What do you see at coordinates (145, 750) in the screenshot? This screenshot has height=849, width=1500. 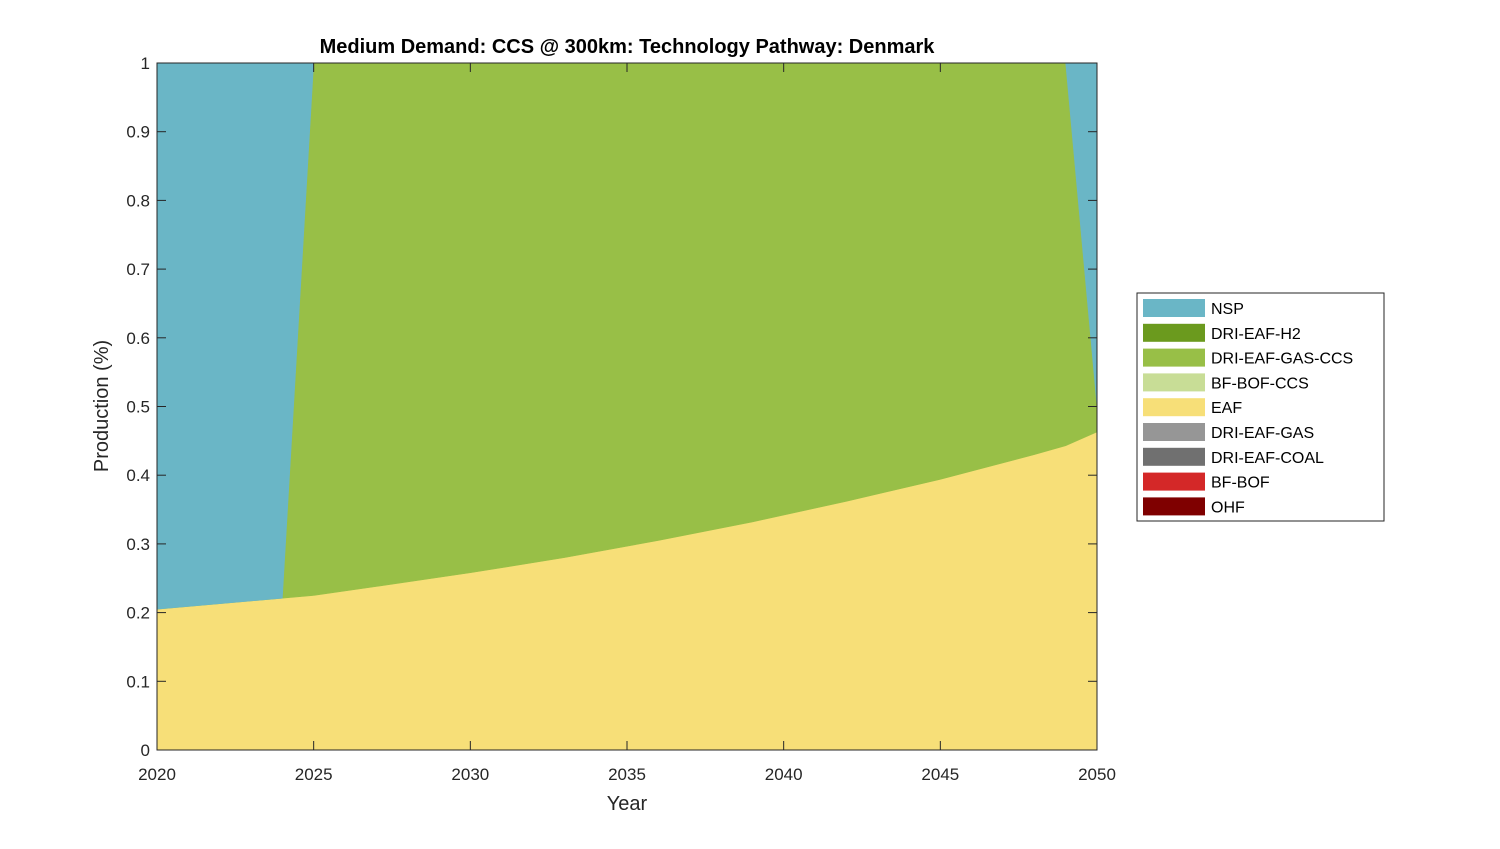 I see `y-tick-label: 0` at bounding box center [145, 750].